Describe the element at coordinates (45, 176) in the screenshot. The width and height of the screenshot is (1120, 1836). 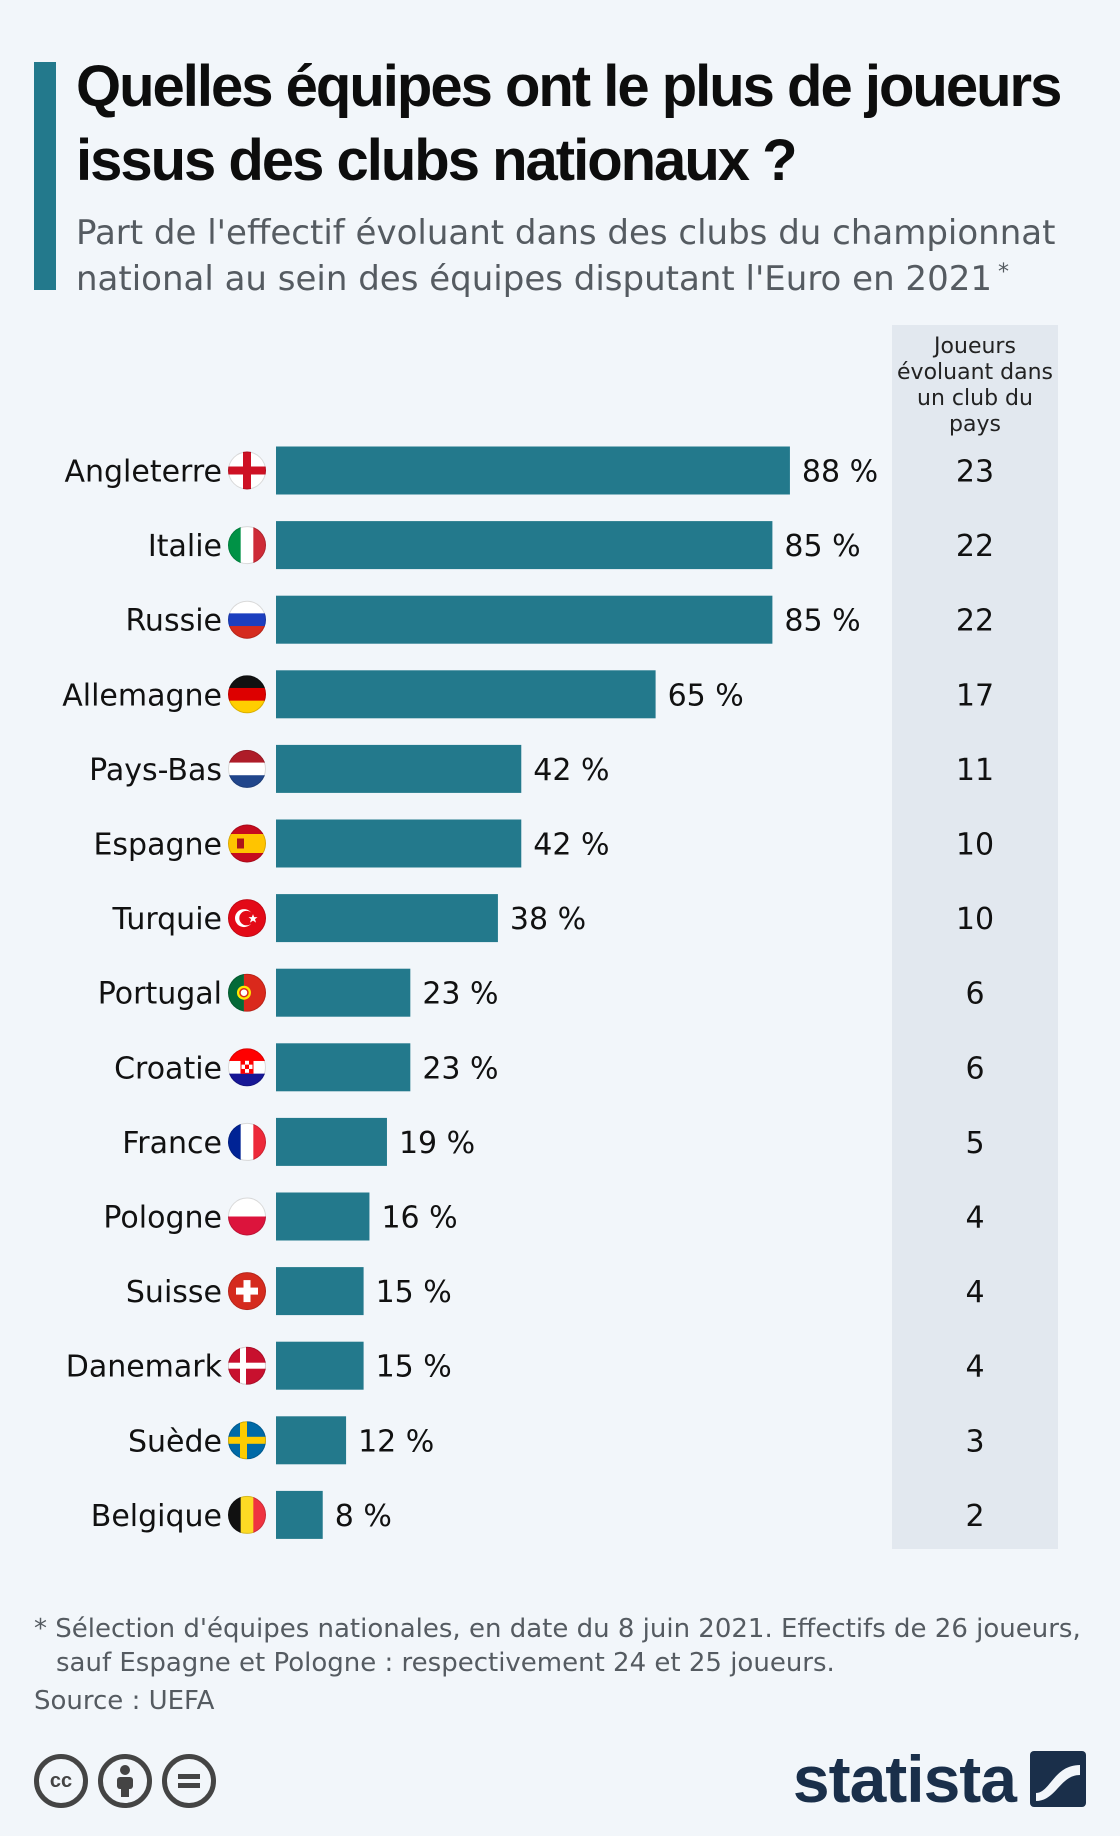
I see `title-accent-bar` at that location.